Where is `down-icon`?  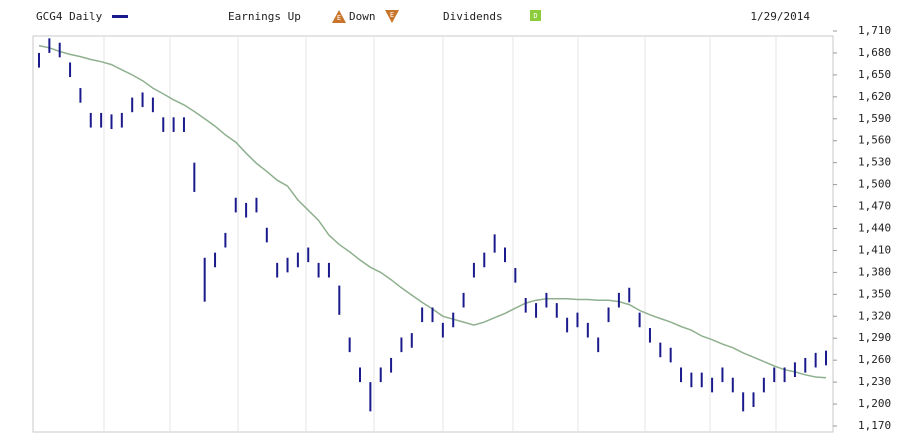 down-icon is located at coordinates (392, 16).